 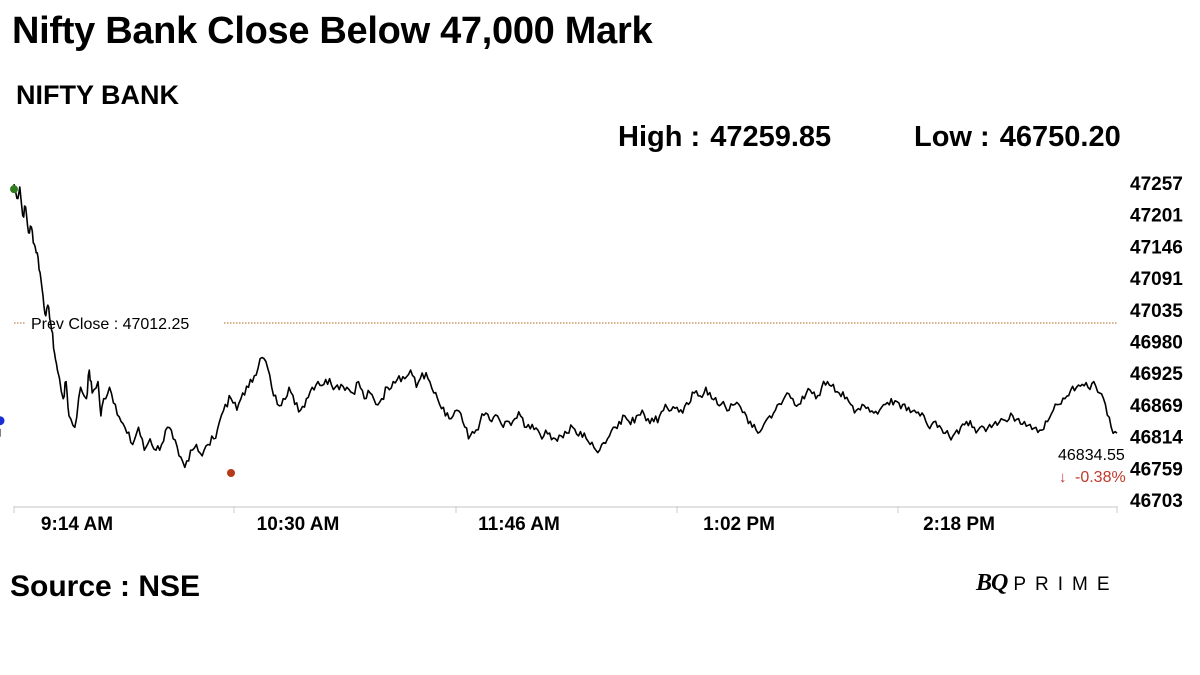 I want to click on x-tick-label: 10:30 AM, so click(x=298, y=524).